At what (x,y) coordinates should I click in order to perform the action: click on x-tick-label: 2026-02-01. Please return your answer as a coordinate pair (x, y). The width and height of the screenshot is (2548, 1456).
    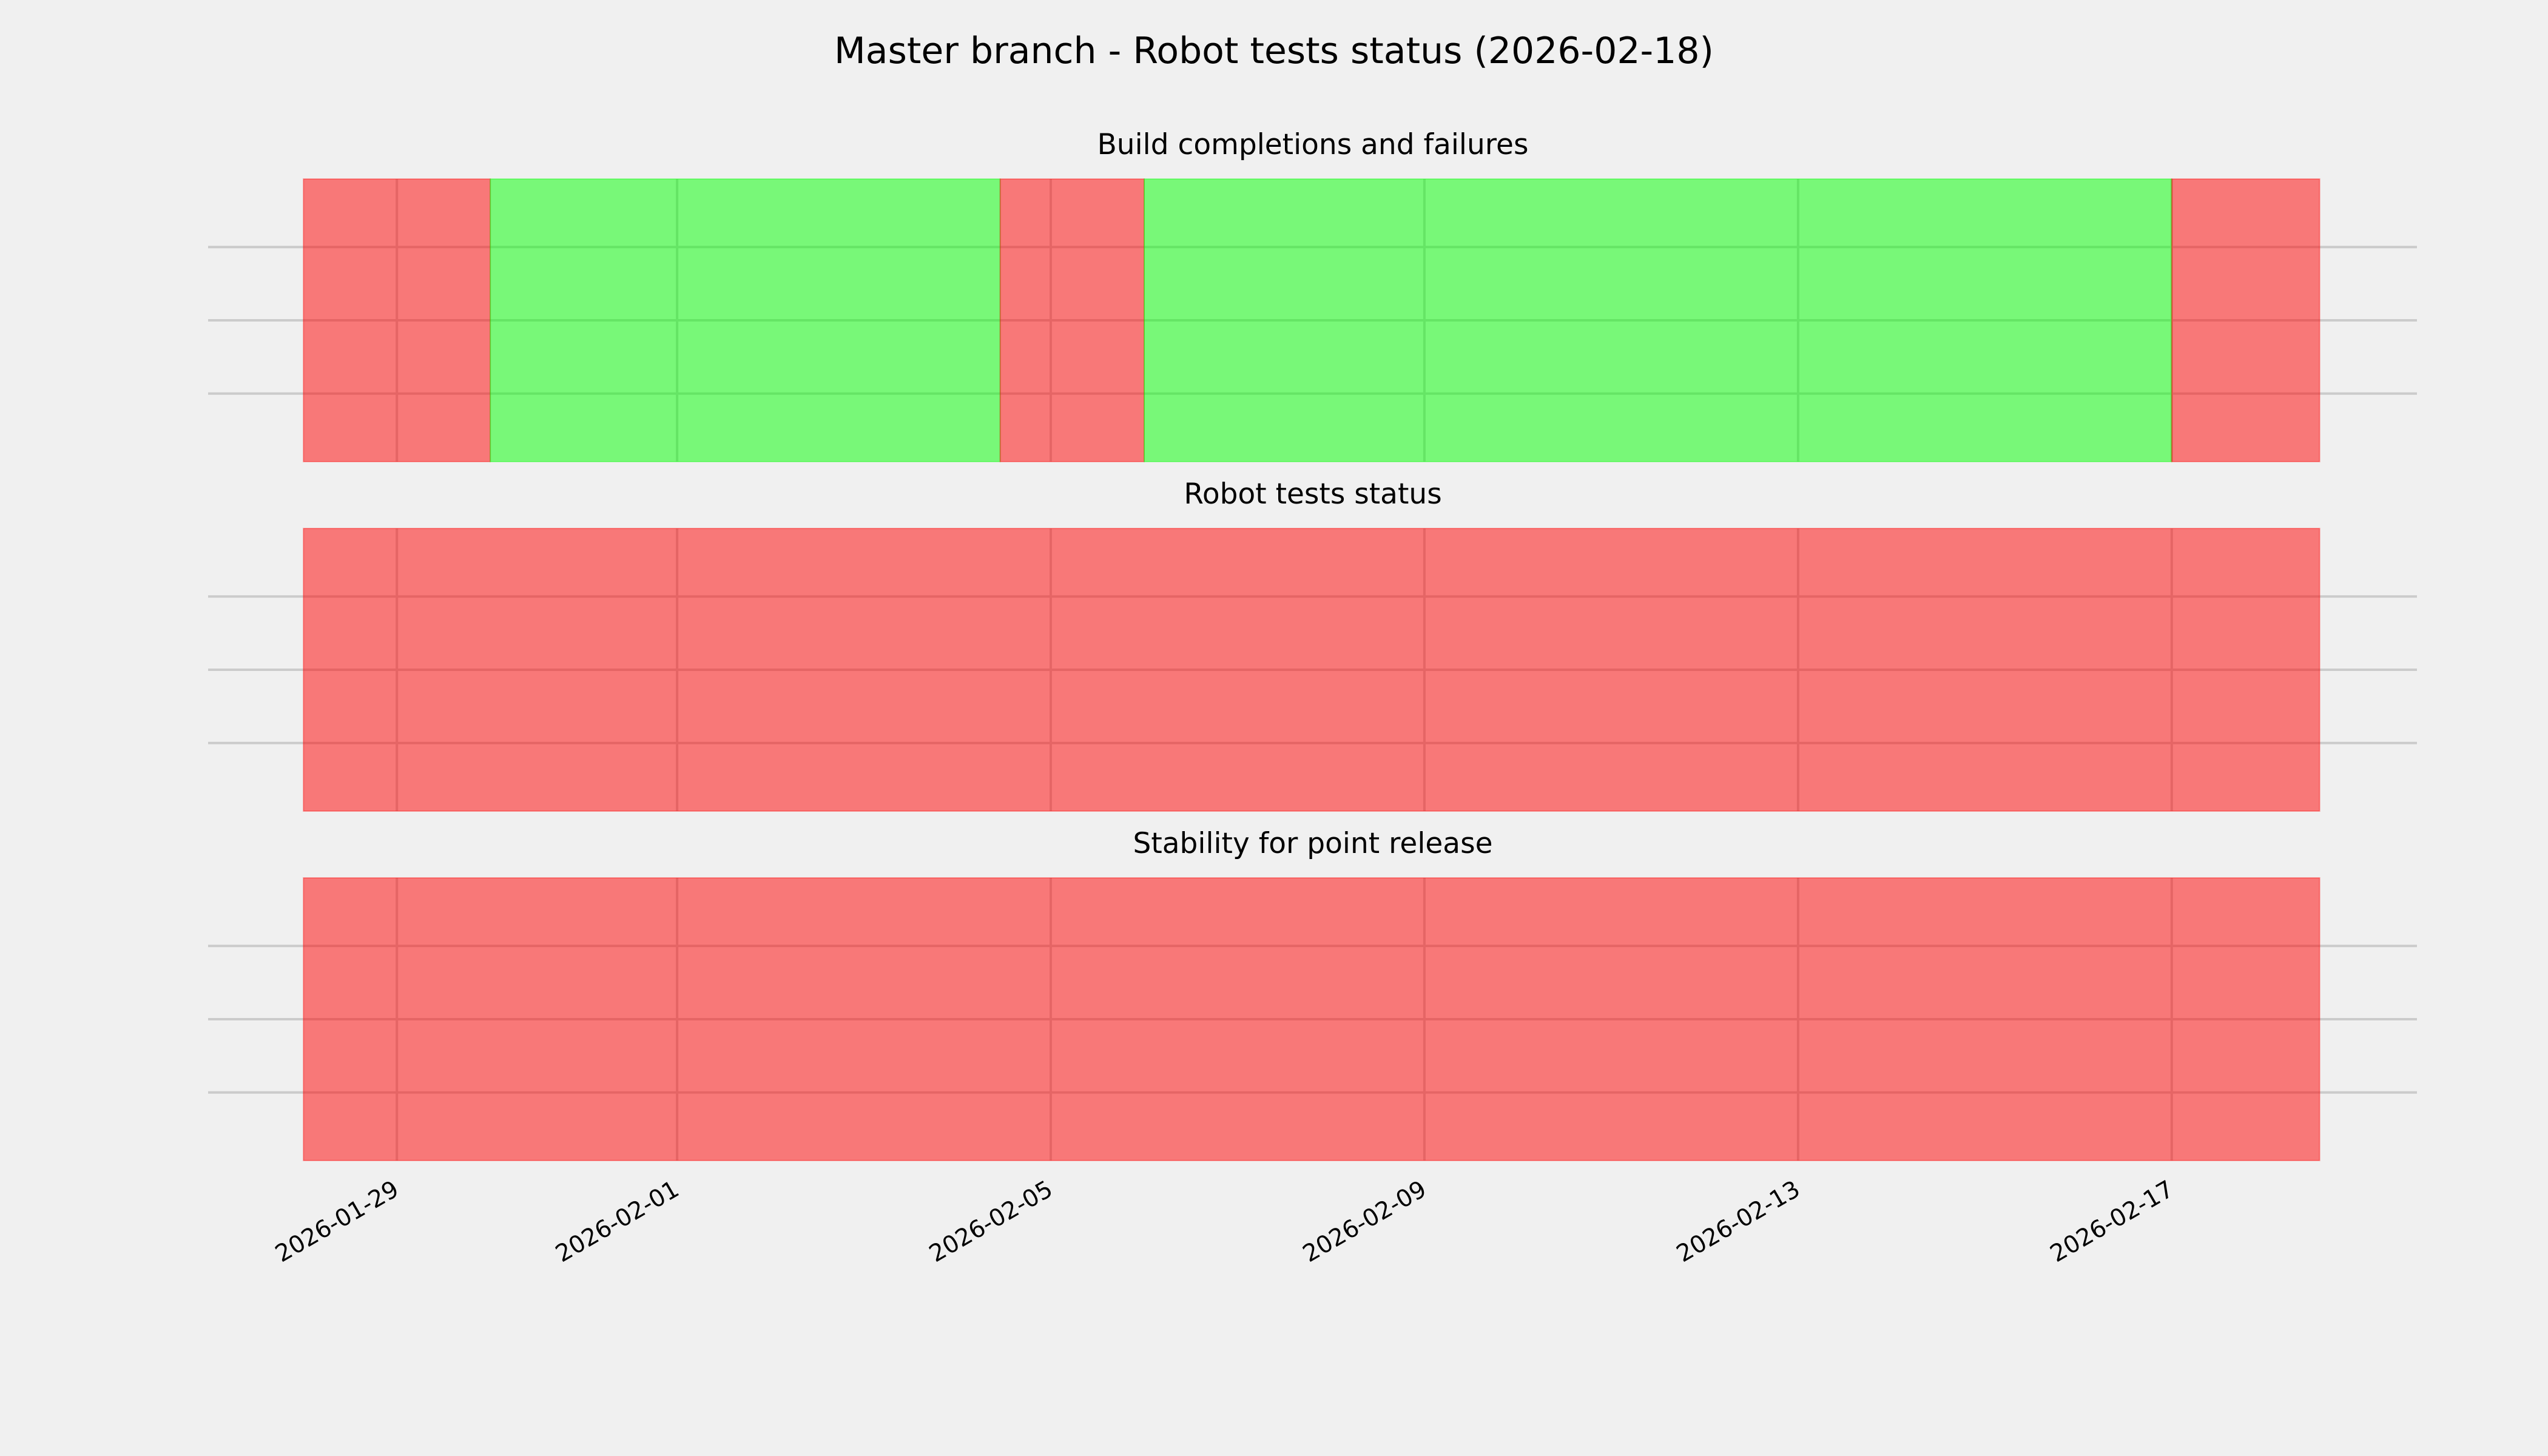
    Looking at the image, I should click on (617, 1222).